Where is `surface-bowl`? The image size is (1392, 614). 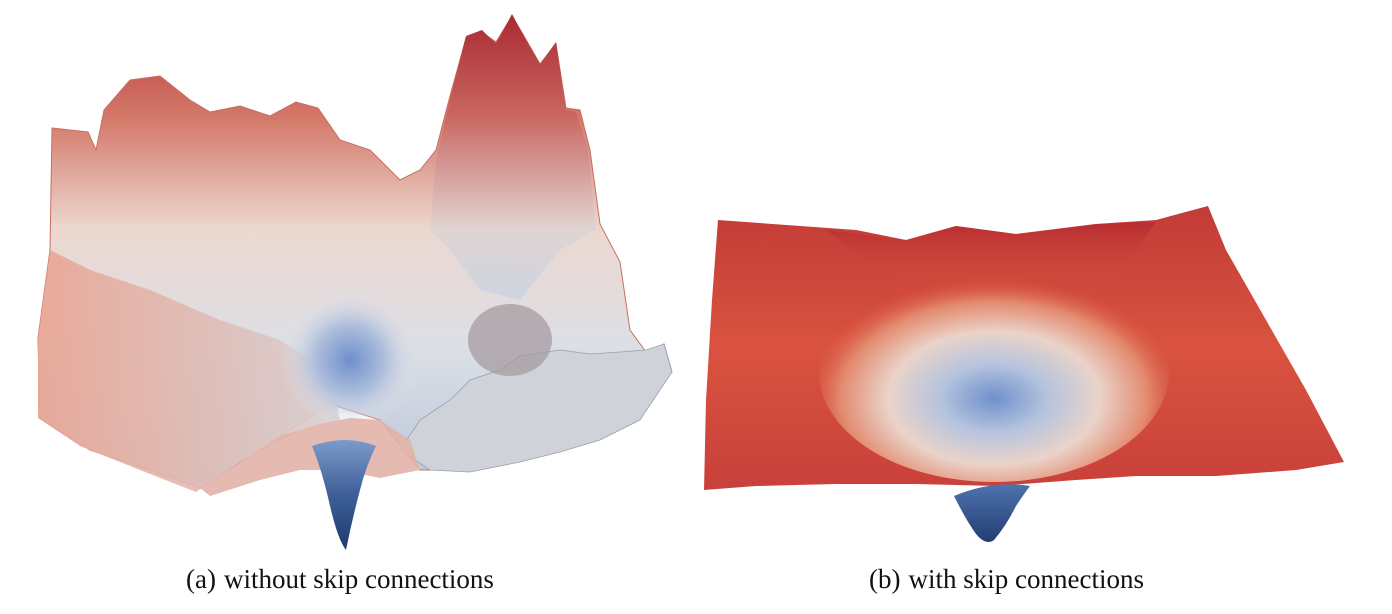
surface-bowl is located at coordinates (994, 372).